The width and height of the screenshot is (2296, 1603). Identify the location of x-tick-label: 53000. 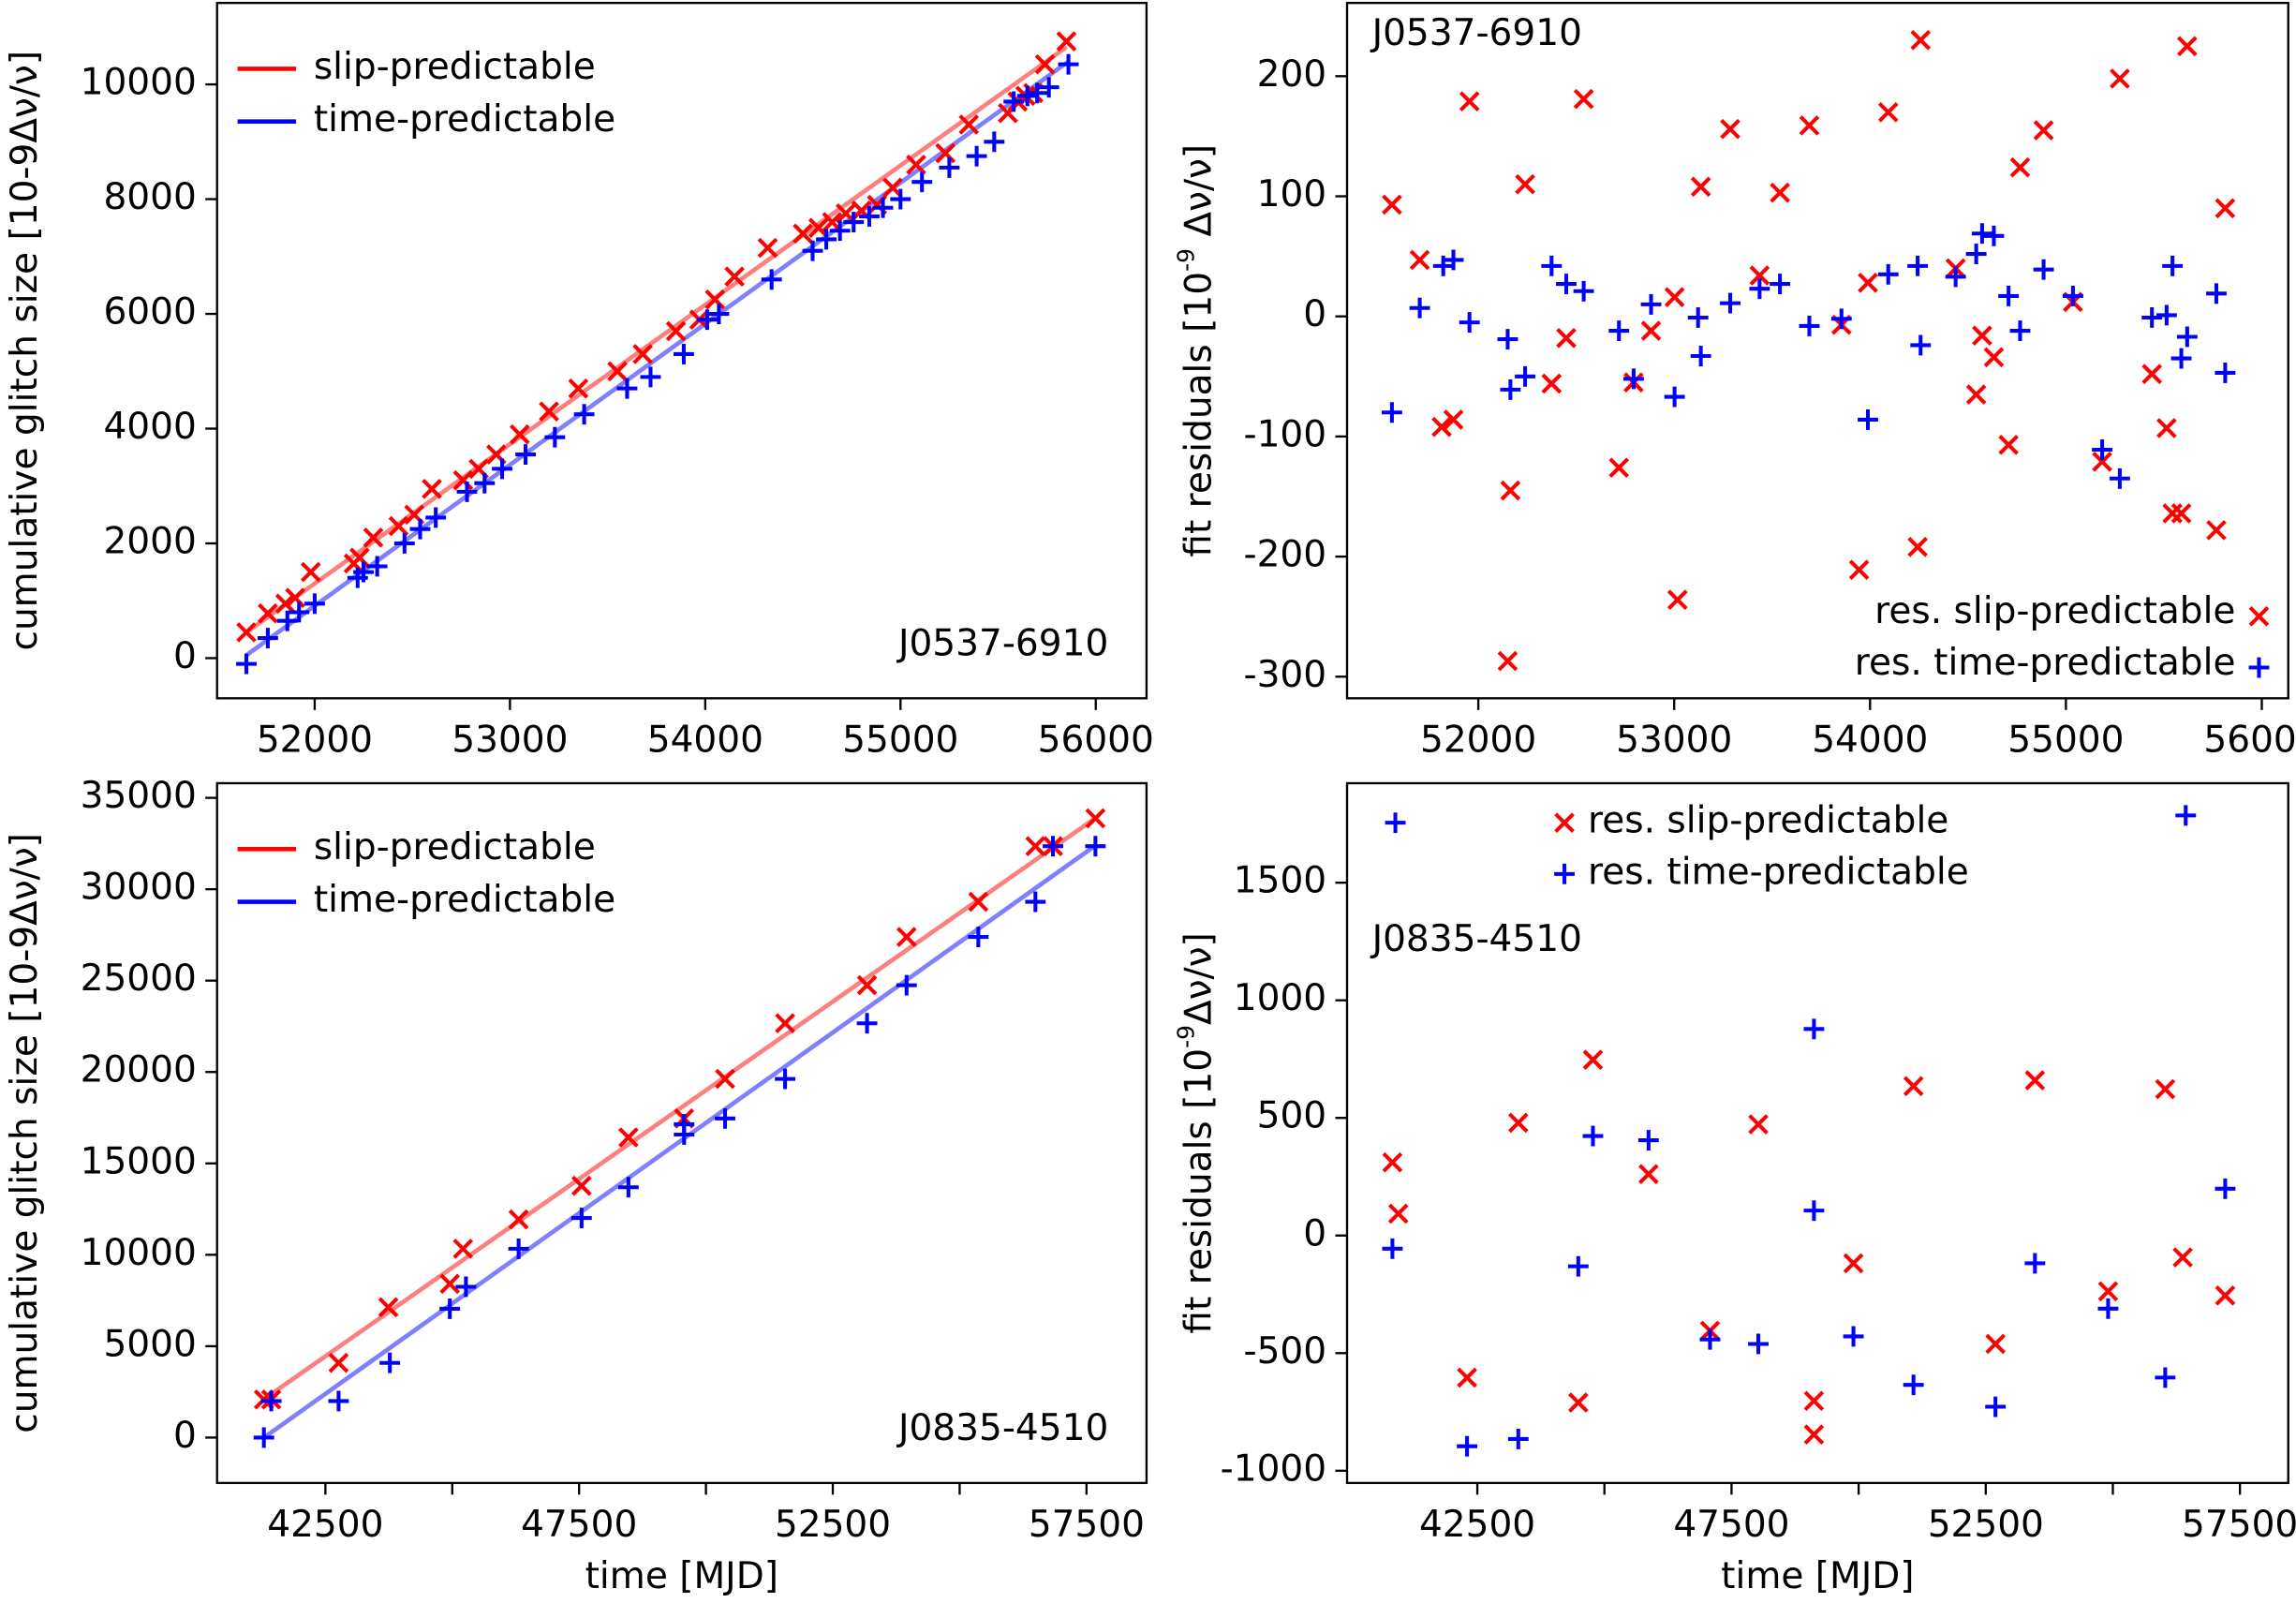
(510, 741).